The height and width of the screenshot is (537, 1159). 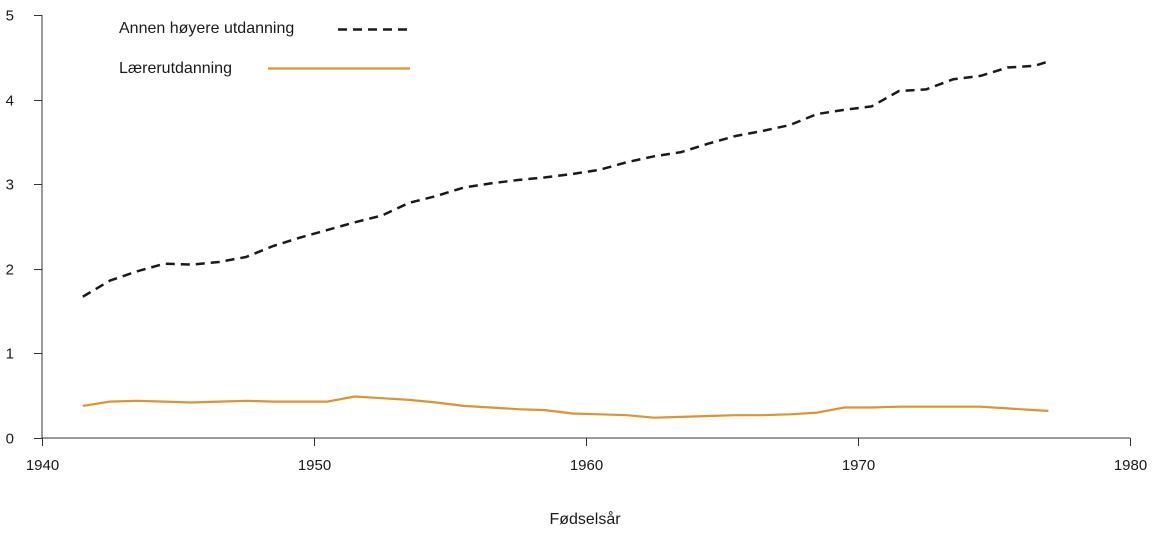 I want to click on x-tick-label: 1950, so click(x=314, y=465).